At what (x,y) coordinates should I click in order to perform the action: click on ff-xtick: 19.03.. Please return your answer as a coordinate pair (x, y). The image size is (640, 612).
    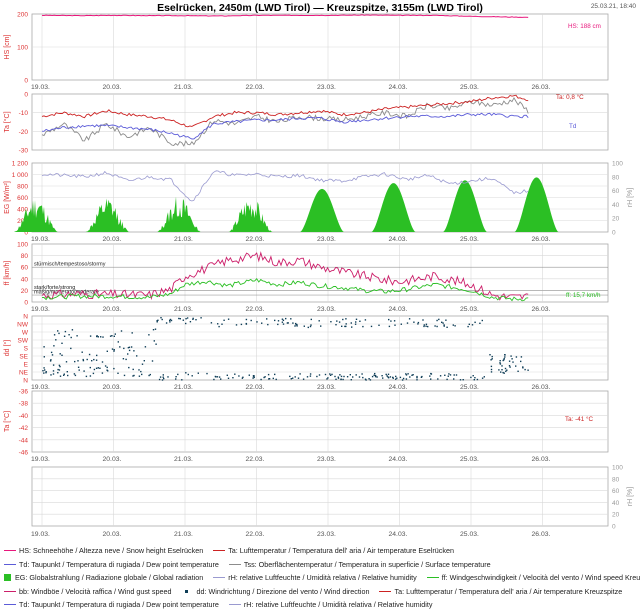
    Looking at the image, I should click on (40, 309).